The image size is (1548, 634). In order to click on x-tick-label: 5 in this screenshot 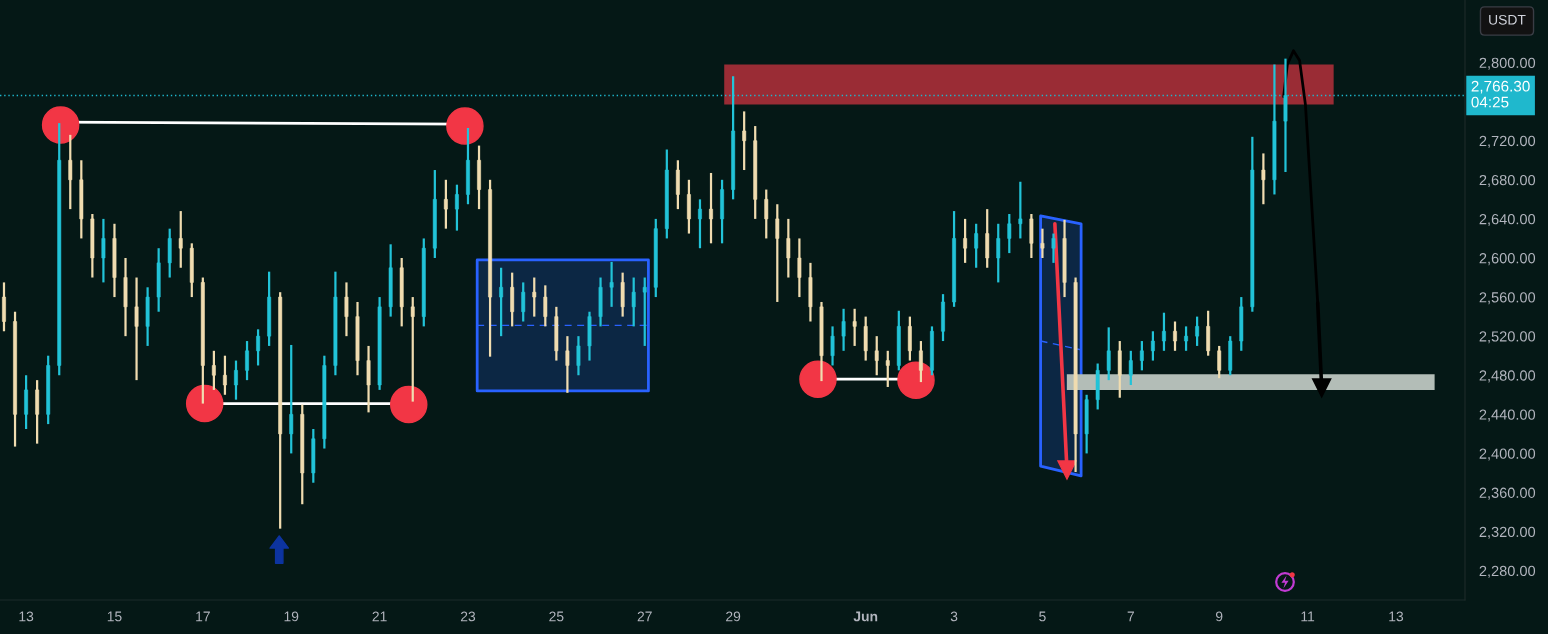, I will do `click(1042, 616)`.